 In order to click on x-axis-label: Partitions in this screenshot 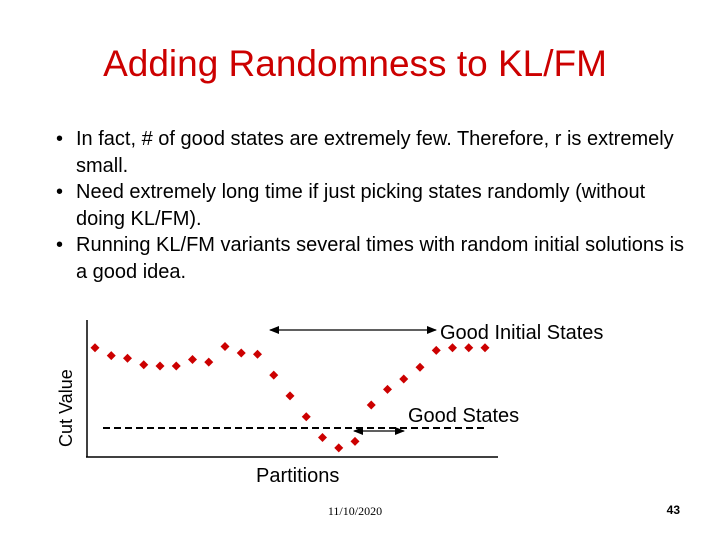, I will do `click(297, 476)`.